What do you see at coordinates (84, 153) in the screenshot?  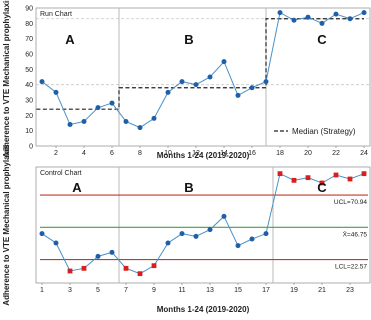 I see `x-tick-label: 4` at bounding box center [84, 153].